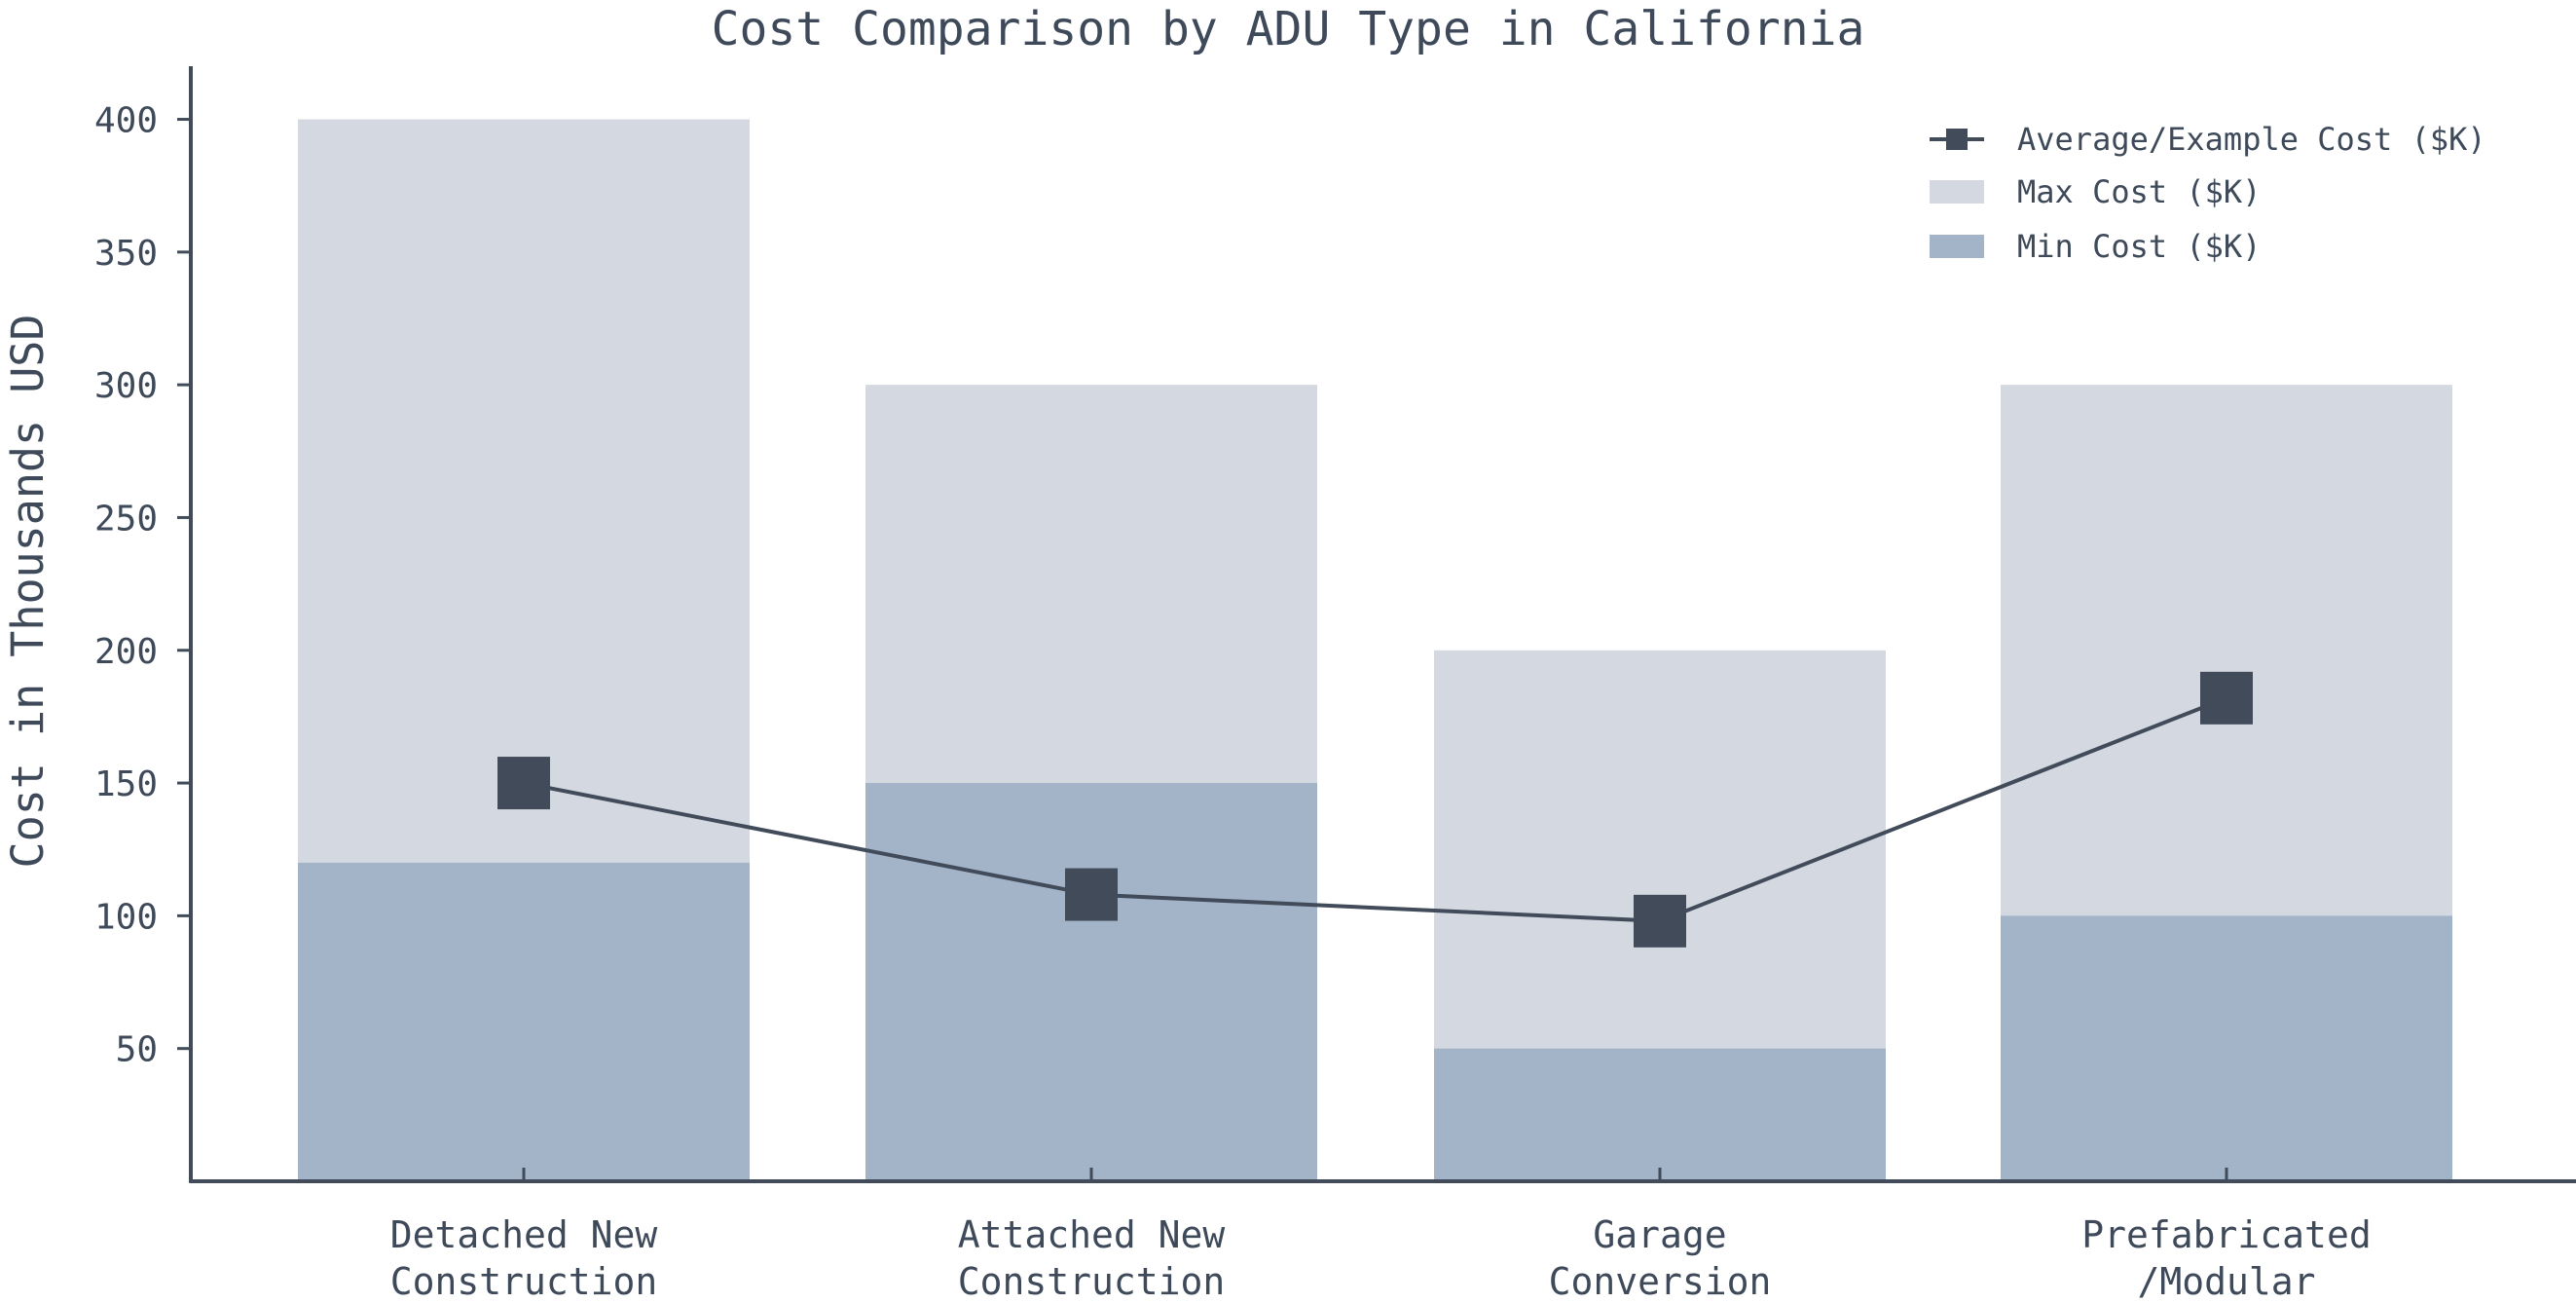 The height and width of the screenshot is (1303, 2576). What do you see at coordinates (524, 1234) in the screenshot?
I see `x-tick-label-line: Detached New` at bounding box center [524, 1234].